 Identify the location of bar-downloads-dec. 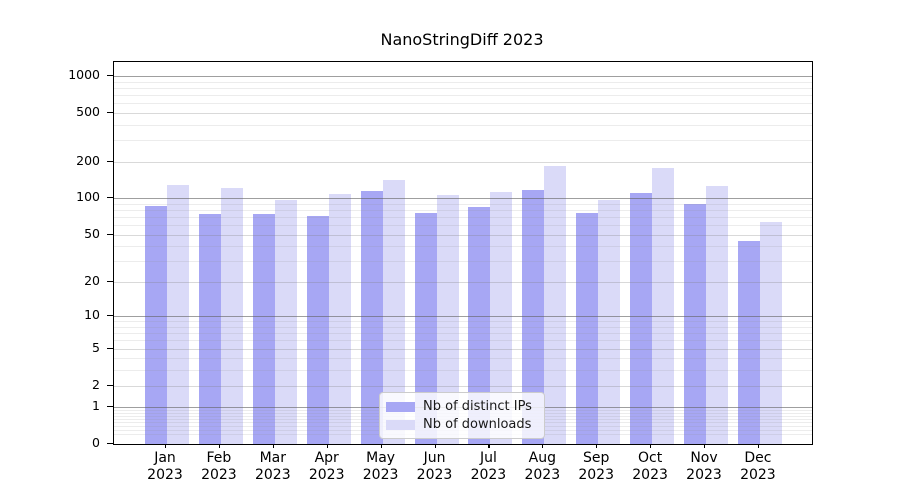
(770, 332).